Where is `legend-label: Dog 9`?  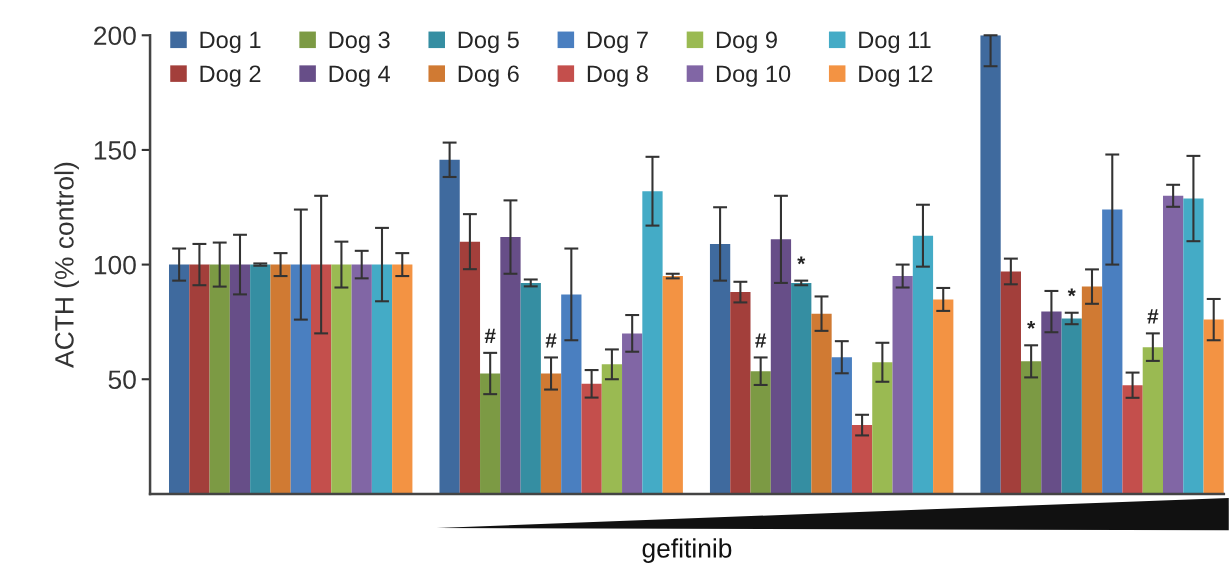
legend-label: Dog 9 is located at coordinates (746, 42).